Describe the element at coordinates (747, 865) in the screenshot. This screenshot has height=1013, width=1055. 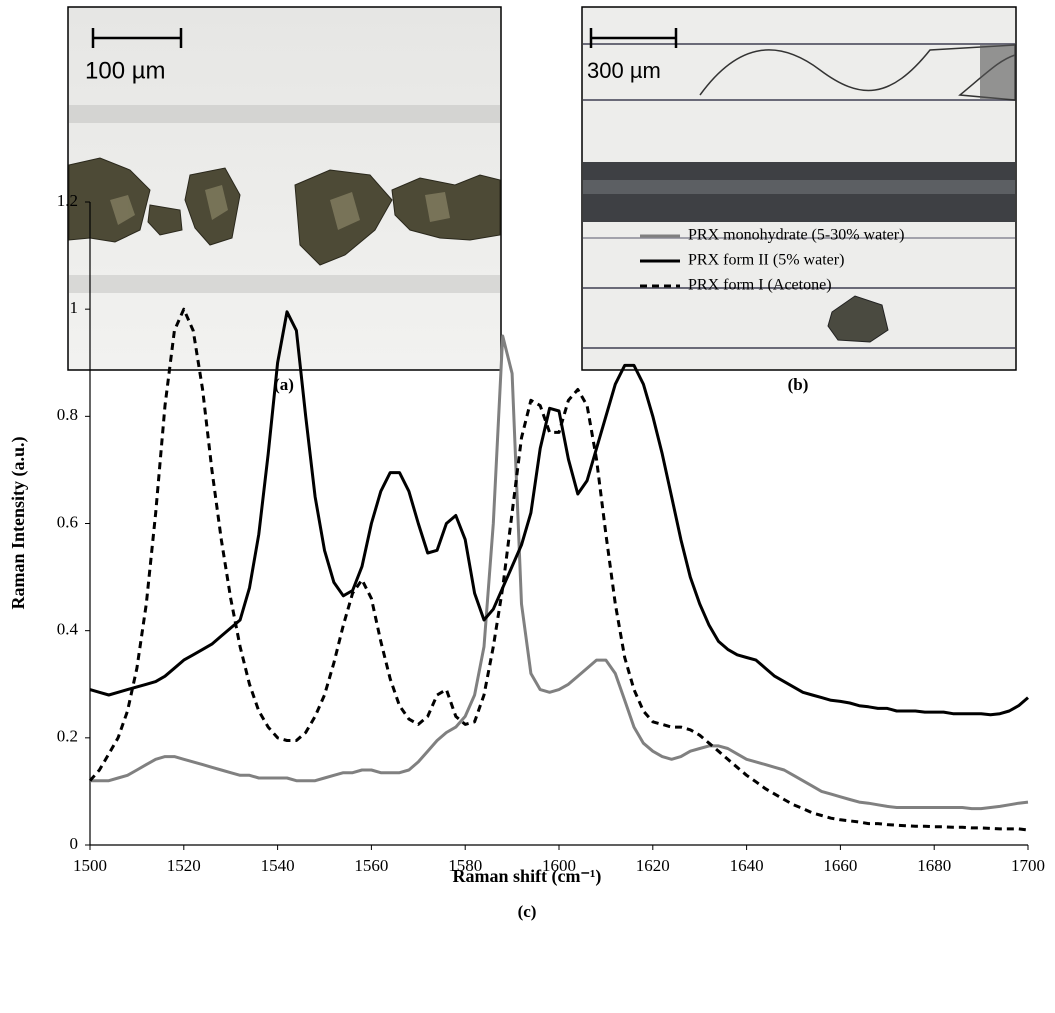
I see `x-tick-label: 1640` at that location.